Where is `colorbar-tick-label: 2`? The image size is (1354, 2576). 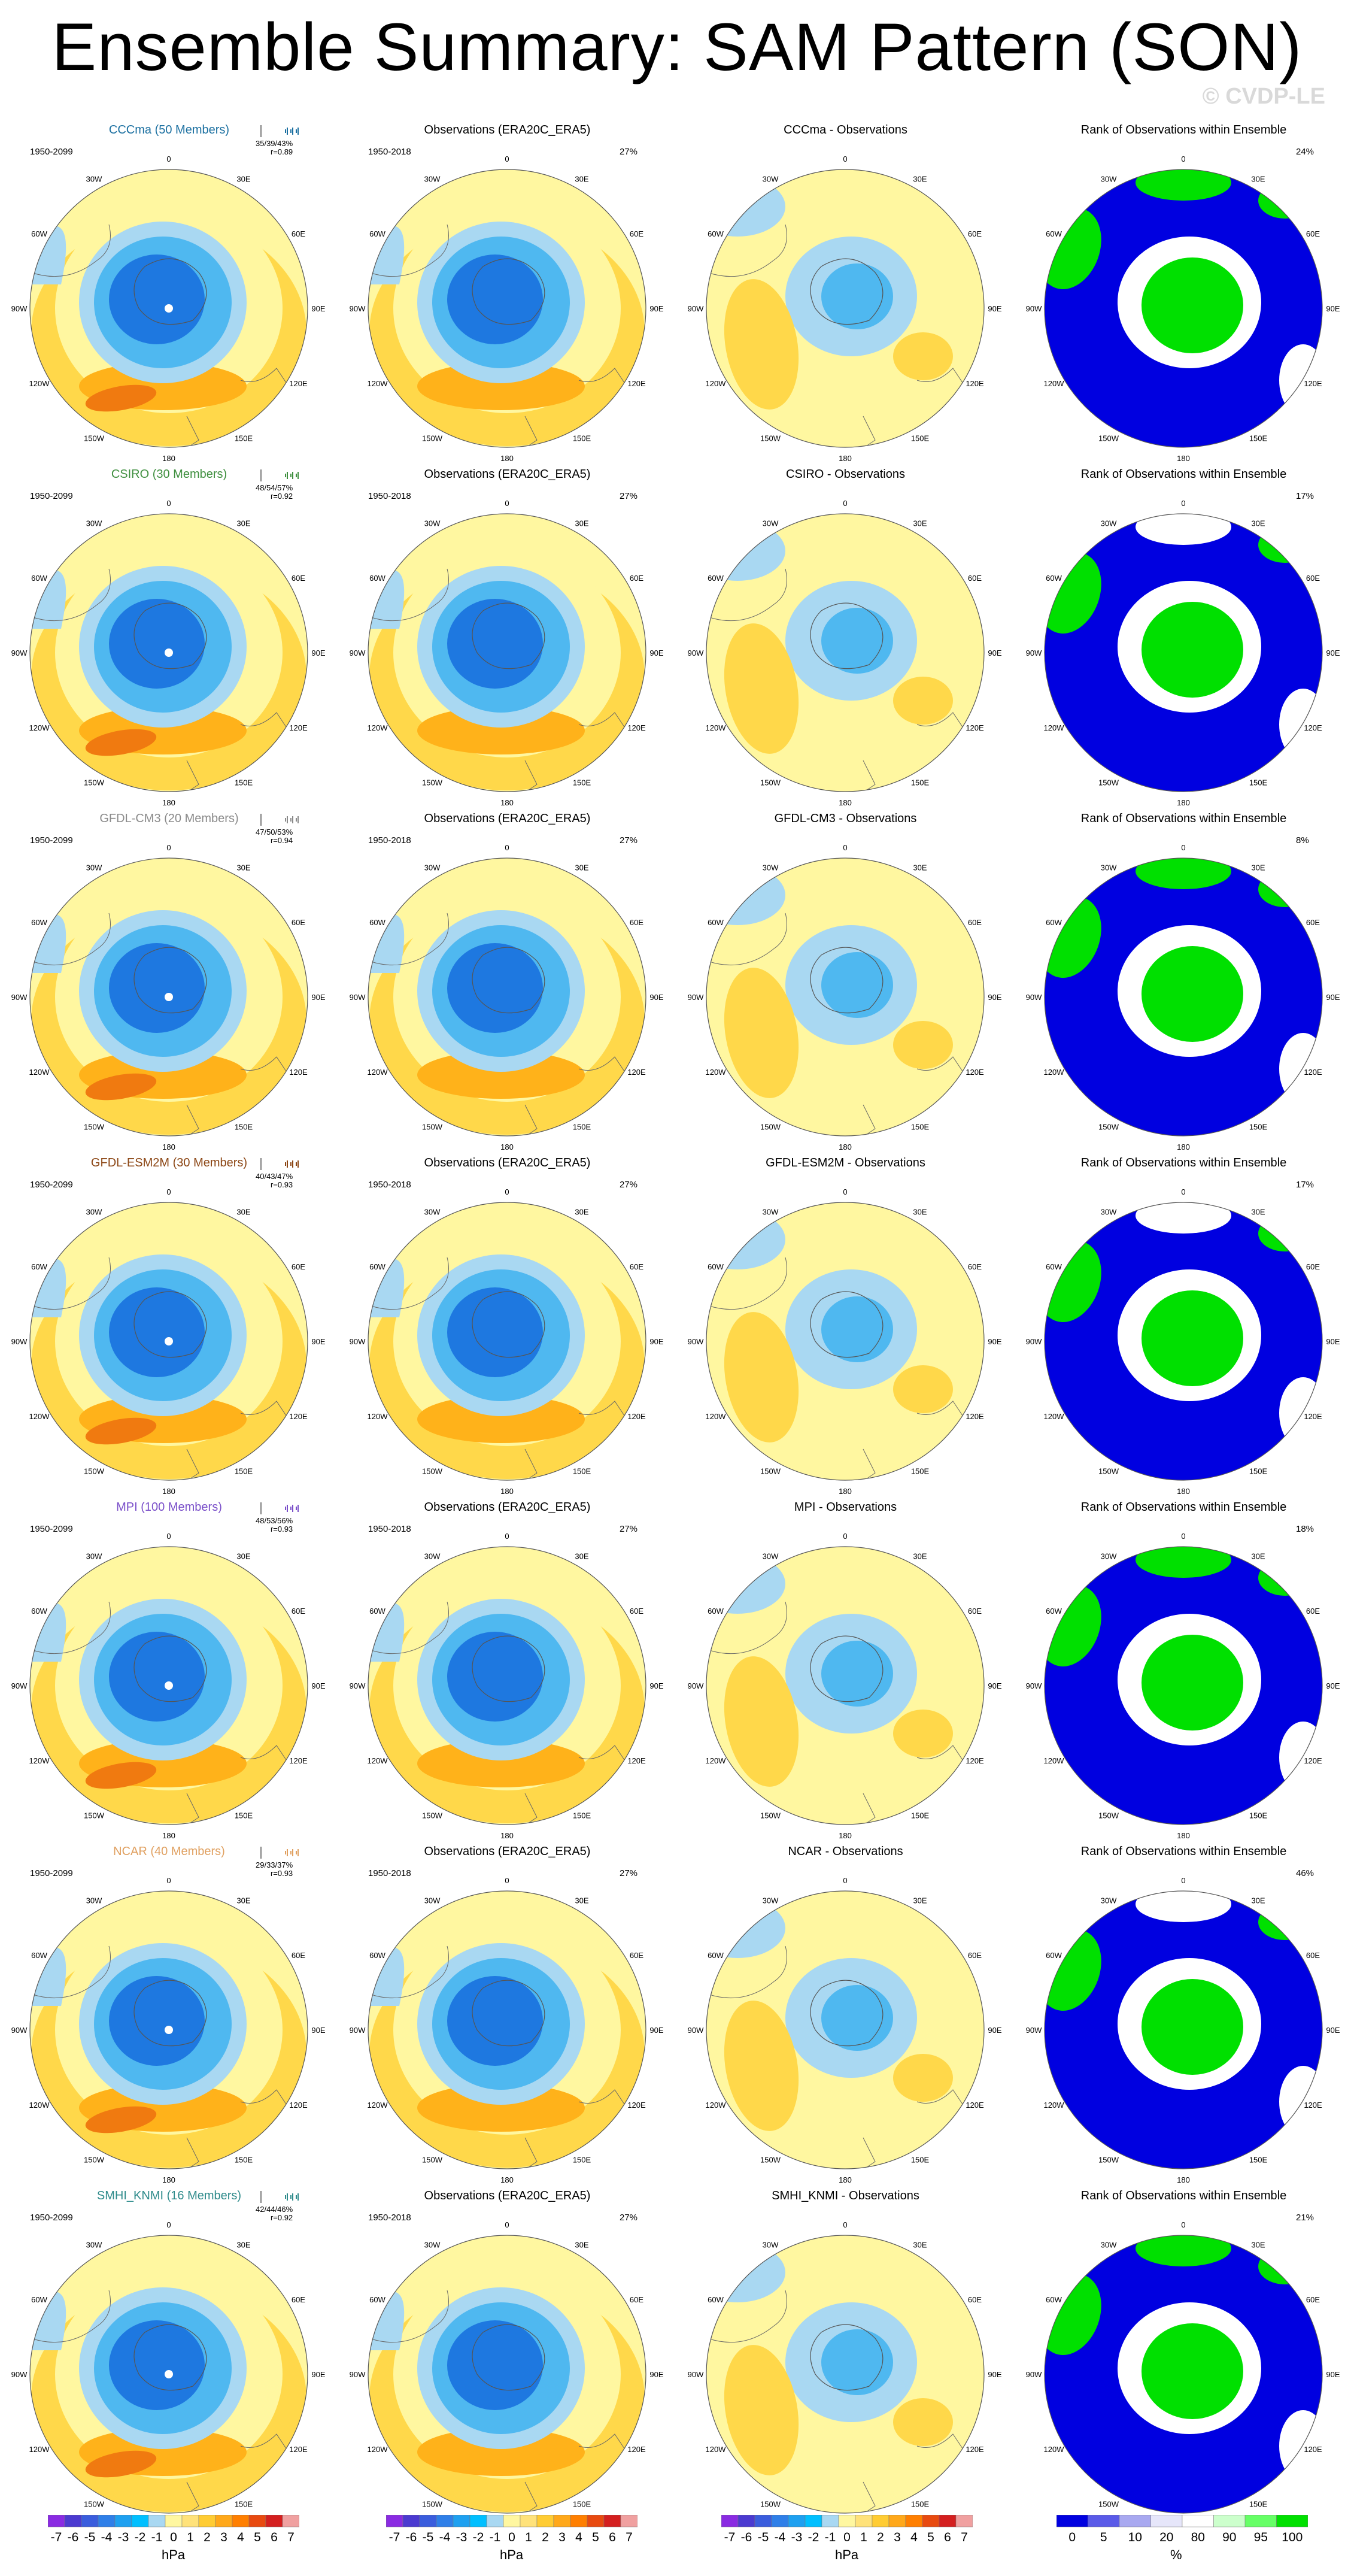
colorbar-tick-label: 2 is located at coordinates (880, 2537).